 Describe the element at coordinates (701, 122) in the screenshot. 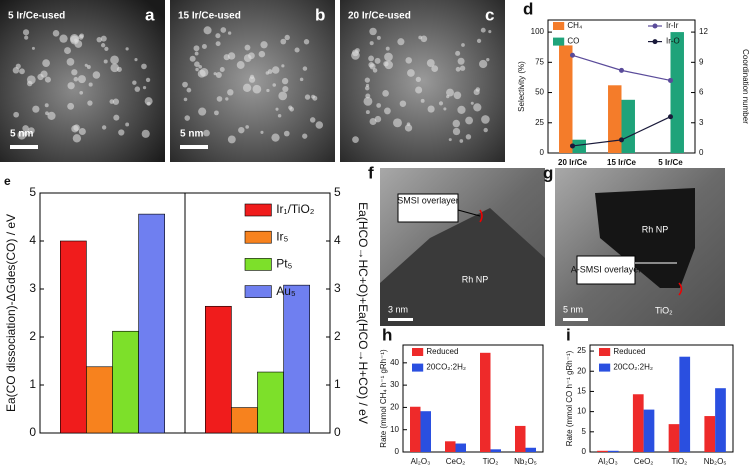

I see `y2-tick-label: 3` at that location.